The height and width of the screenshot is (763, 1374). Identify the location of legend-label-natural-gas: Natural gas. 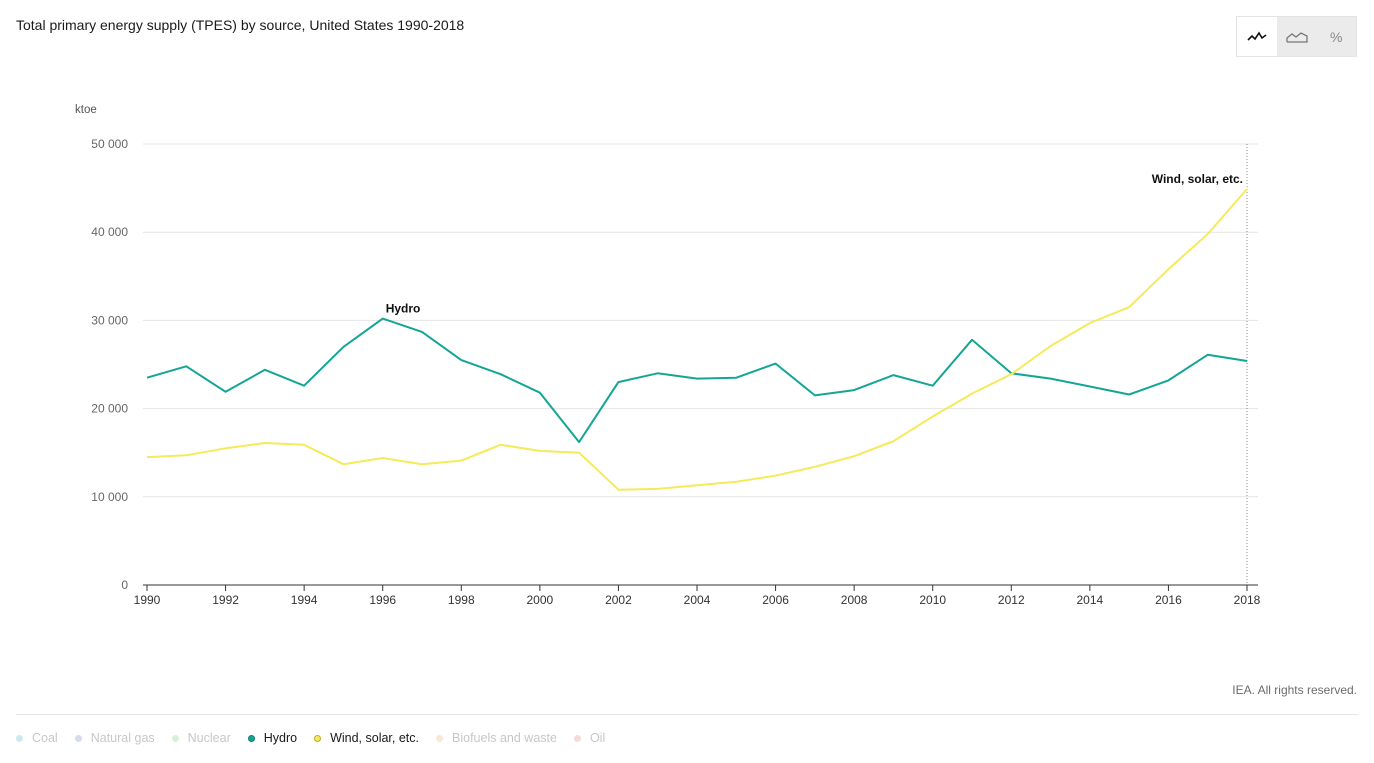
(122, 738).